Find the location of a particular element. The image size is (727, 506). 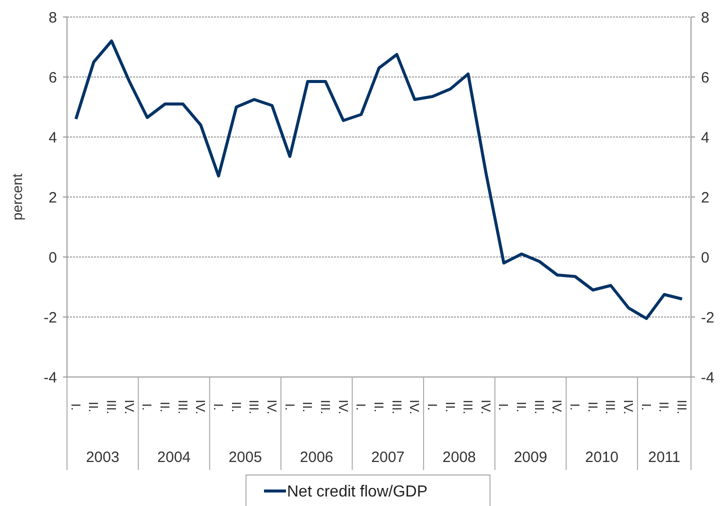

y-tick-label: -2 is located at coordinates (50, 317).